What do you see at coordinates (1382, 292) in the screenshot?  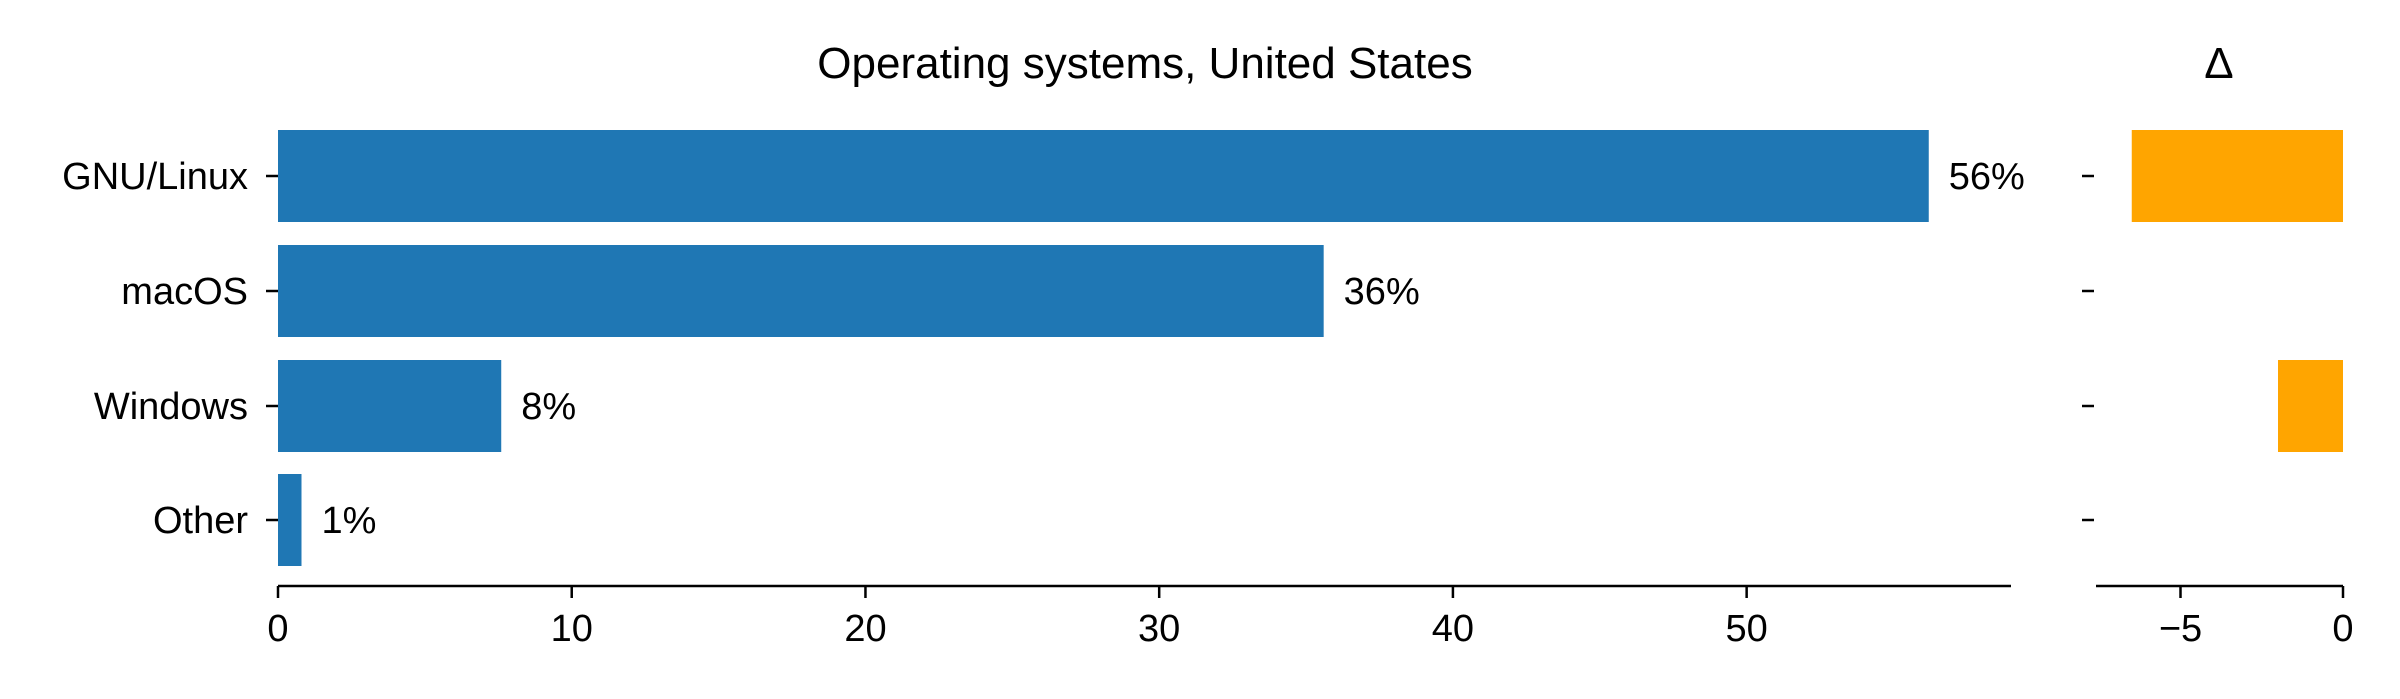 I see `bar-value-label: 36%` at bounding box center [1382, 292].